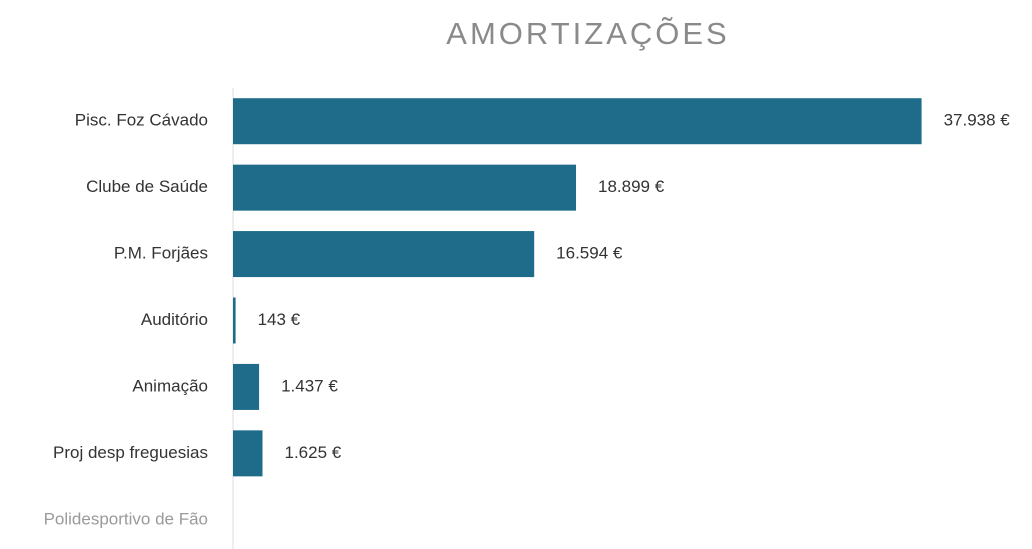  Describe the element at coordinates (589, 253) in the screenshot. I see `value-label: 16.594 €` at that location.